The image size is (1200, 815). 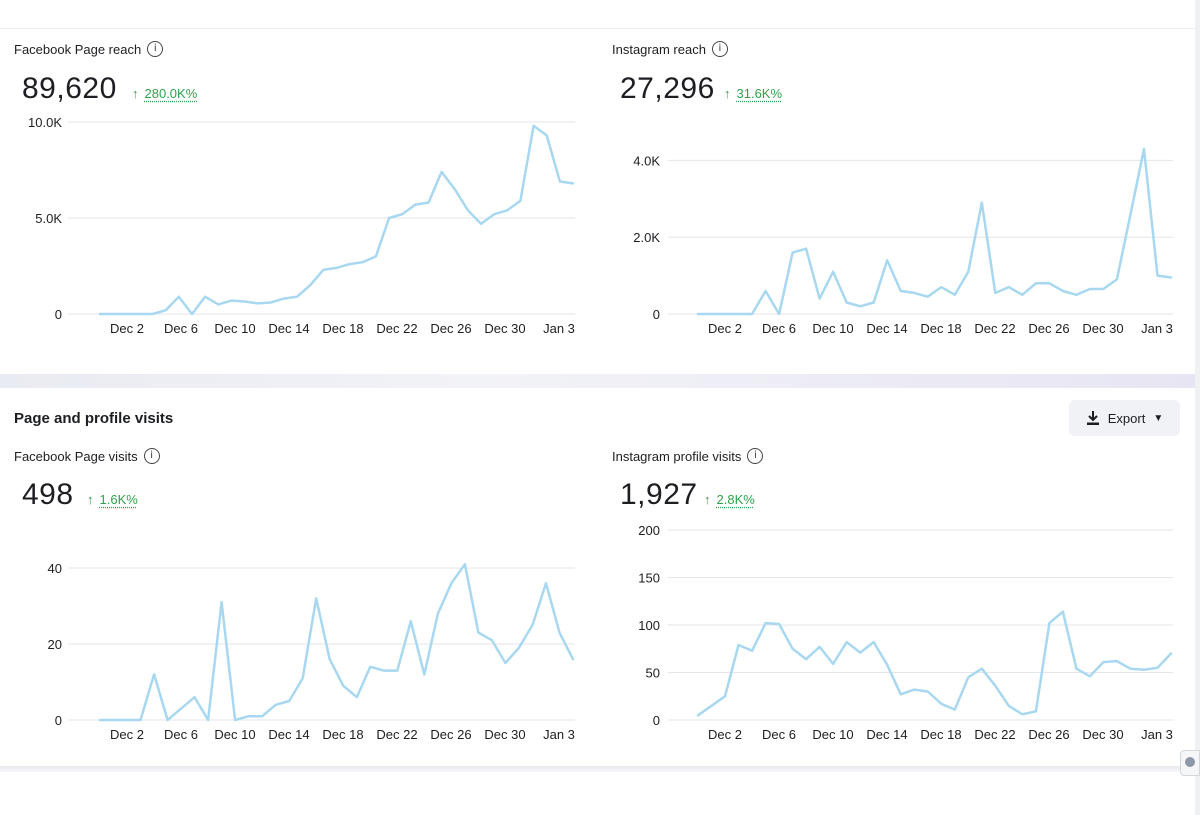 What do you see at coordinates (646, 160) in the screenshot?
I see `y-tick-label: 4.0K` at bounding box center [646, 160].